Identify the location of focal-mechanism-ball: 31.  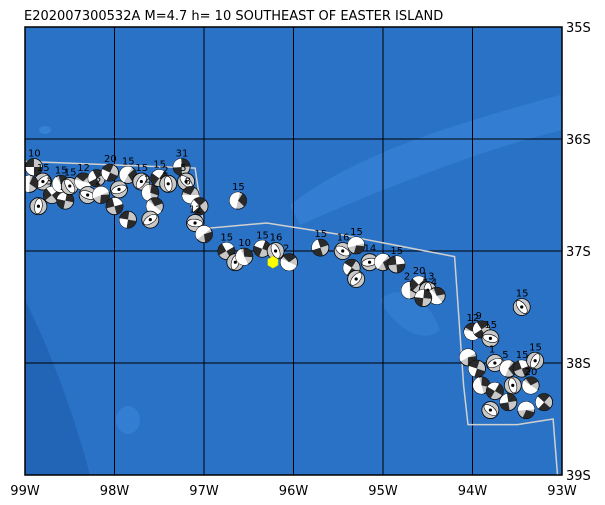
(181, 162).